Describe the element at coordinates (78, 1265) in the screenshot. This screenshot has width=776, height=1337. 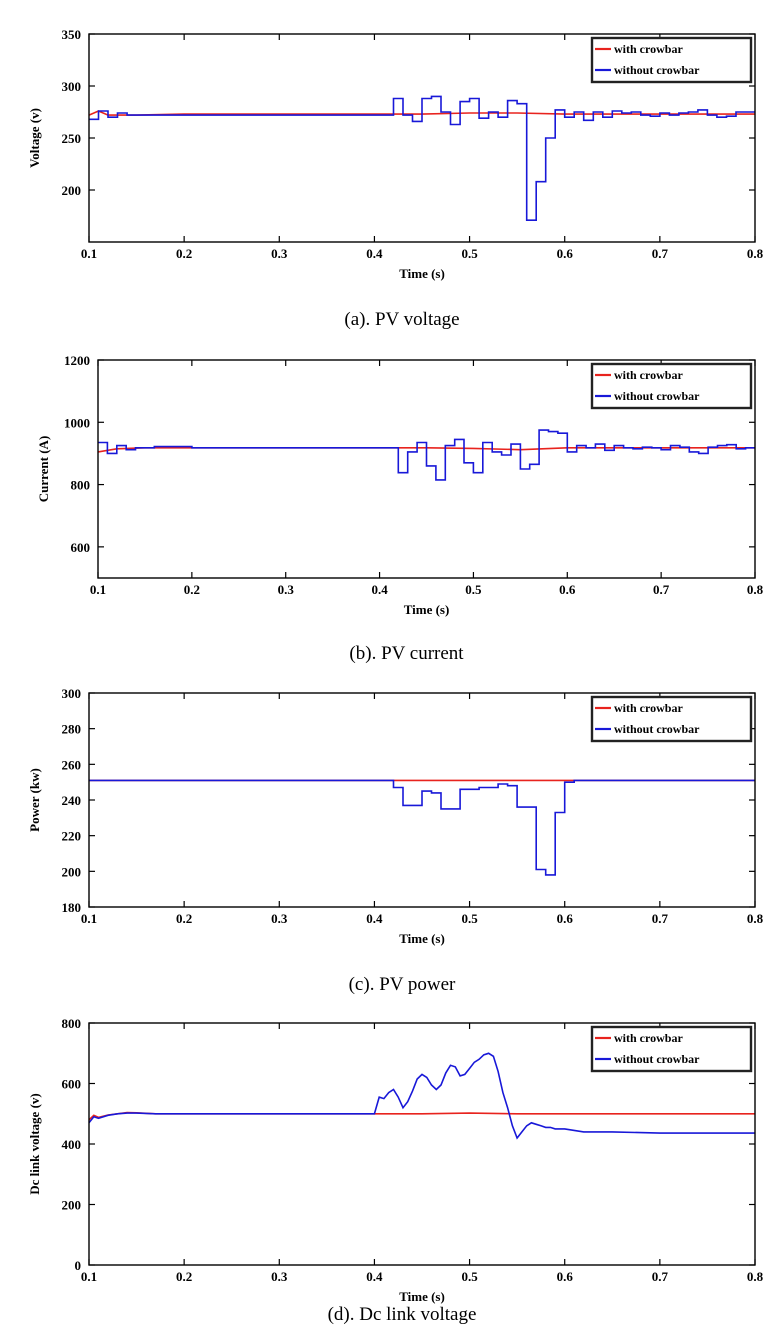
I see `y-tick-label: 0` at that location.